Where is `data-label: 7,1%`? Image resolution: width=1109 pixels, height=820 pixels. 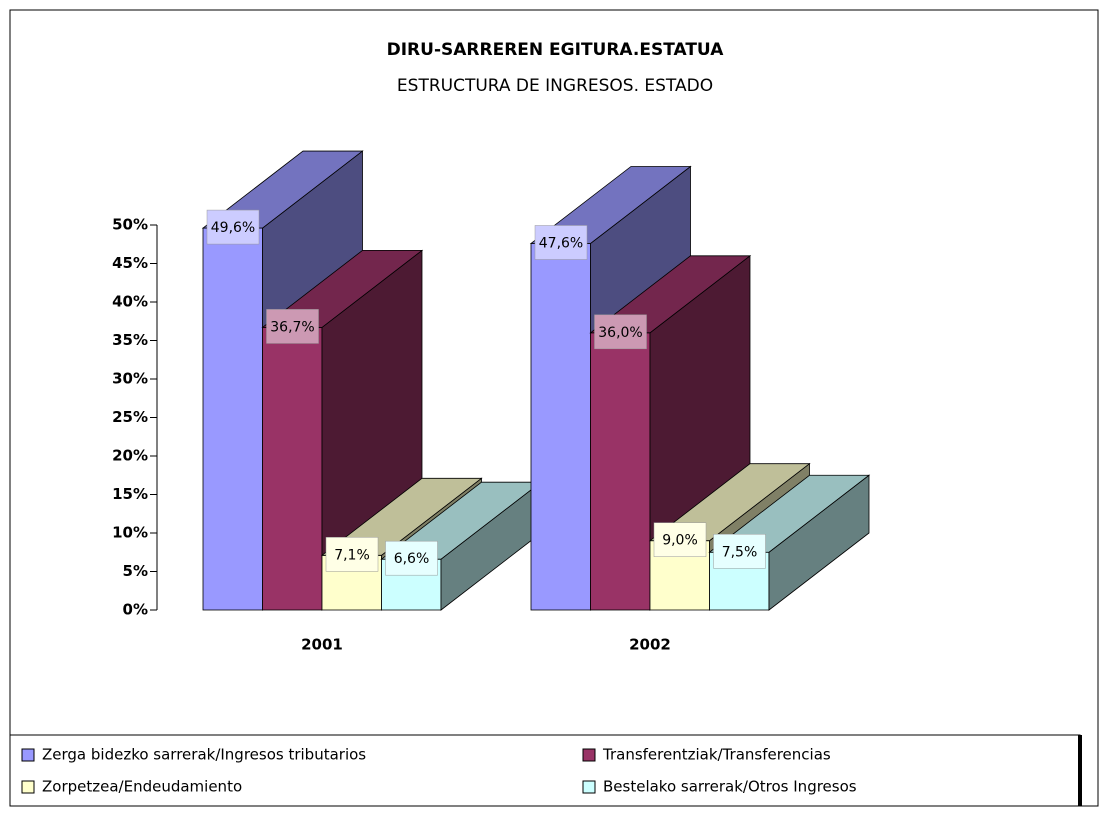
data-label: 7,1% is located at coordinates (352, 555).